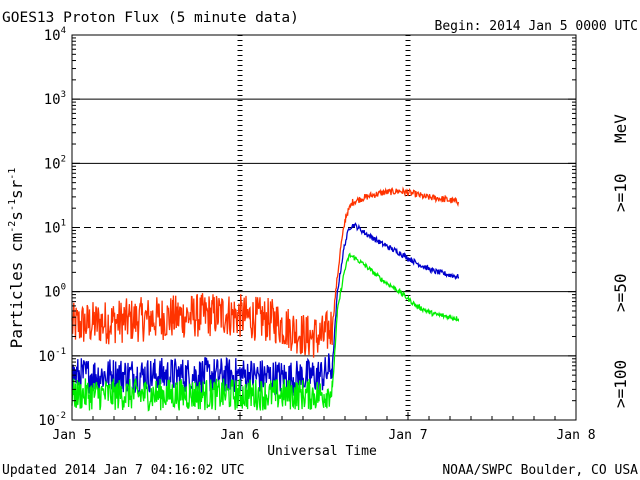 This screenshot has width=640, height=480. Describe the element at coordinates (620, 128) in the screenshot. I see `legend-mev-unit: MeV` at that location.